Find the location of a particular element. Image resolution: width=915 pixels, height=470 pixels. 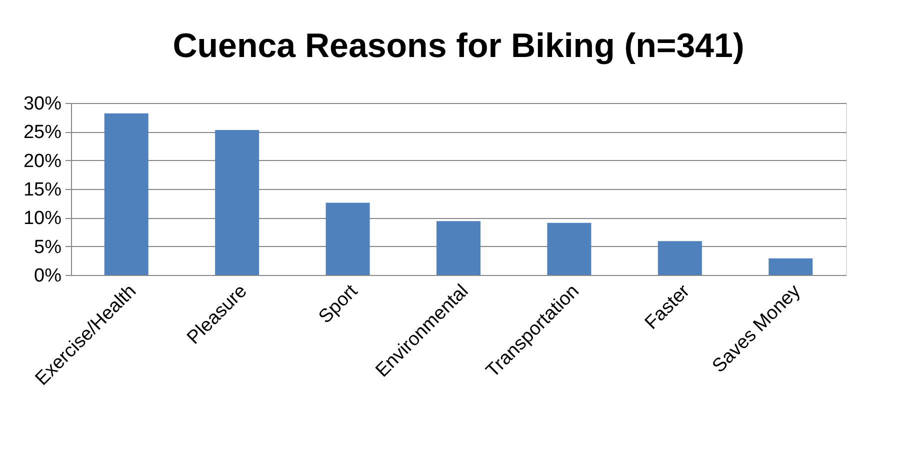

y-tick-label: 10% is located at coordinates (42, 219).